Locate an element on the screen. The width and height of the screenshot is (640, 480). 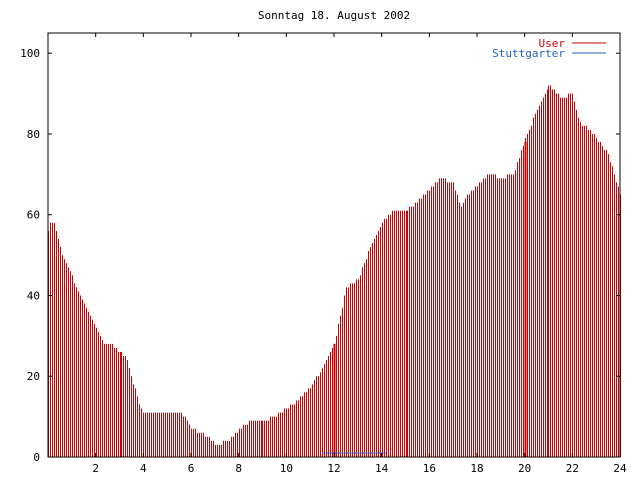
x-tick-label: 22 is located at coordinates (572, 468).